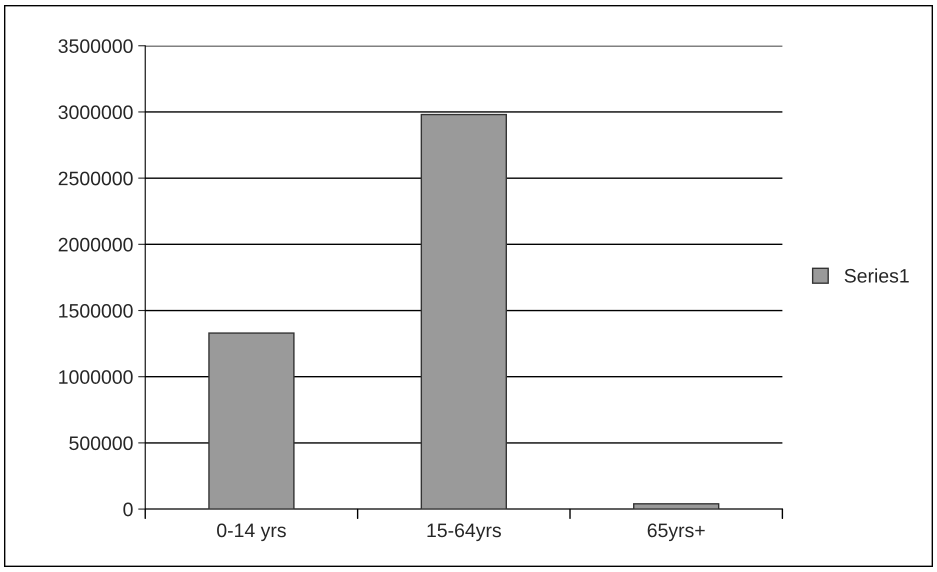 This screenshot has width=937, height=572. Describe the element at coordinates (95, 179) in the screenshot. I see `y-tick-label: 2500000` at that location.